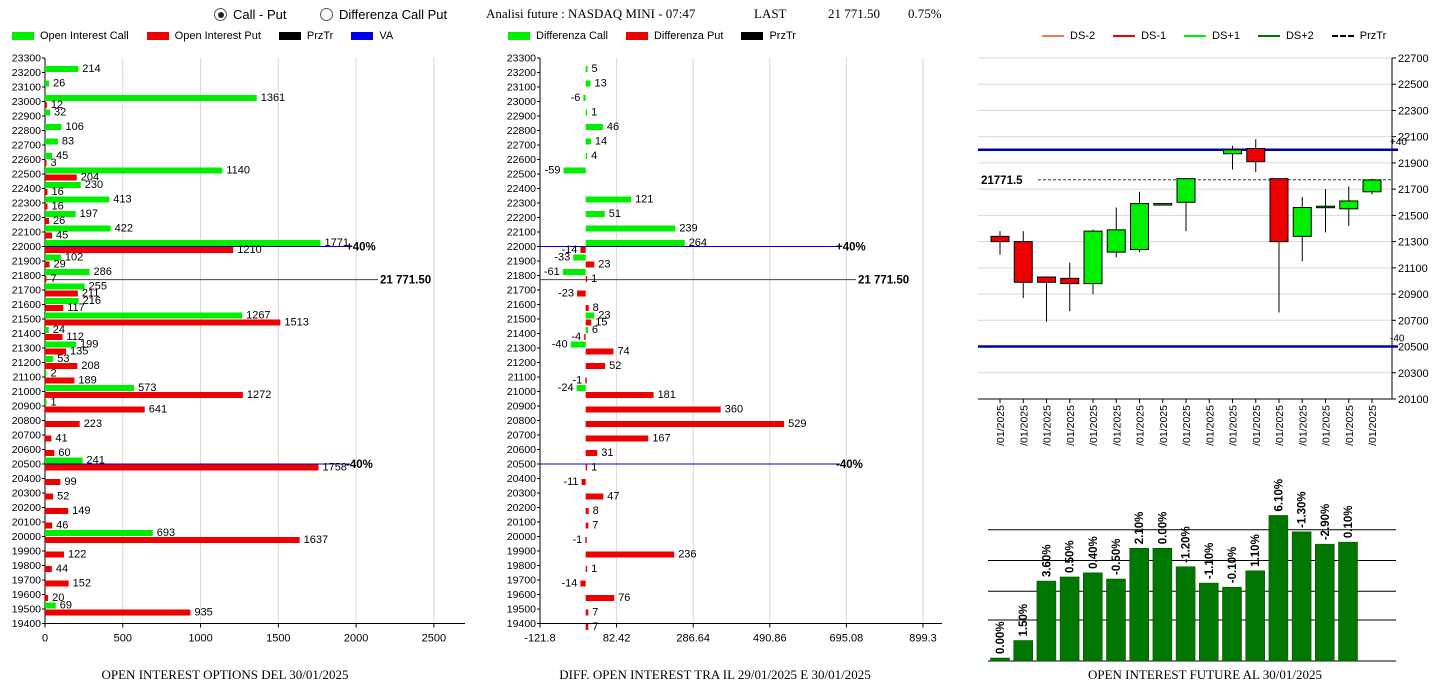 The width and height of the screenshot is (1441, 688). Describe the element at coordinates (273, 98) in the screenshot. I see `call-bar-label: 1361` at that location.